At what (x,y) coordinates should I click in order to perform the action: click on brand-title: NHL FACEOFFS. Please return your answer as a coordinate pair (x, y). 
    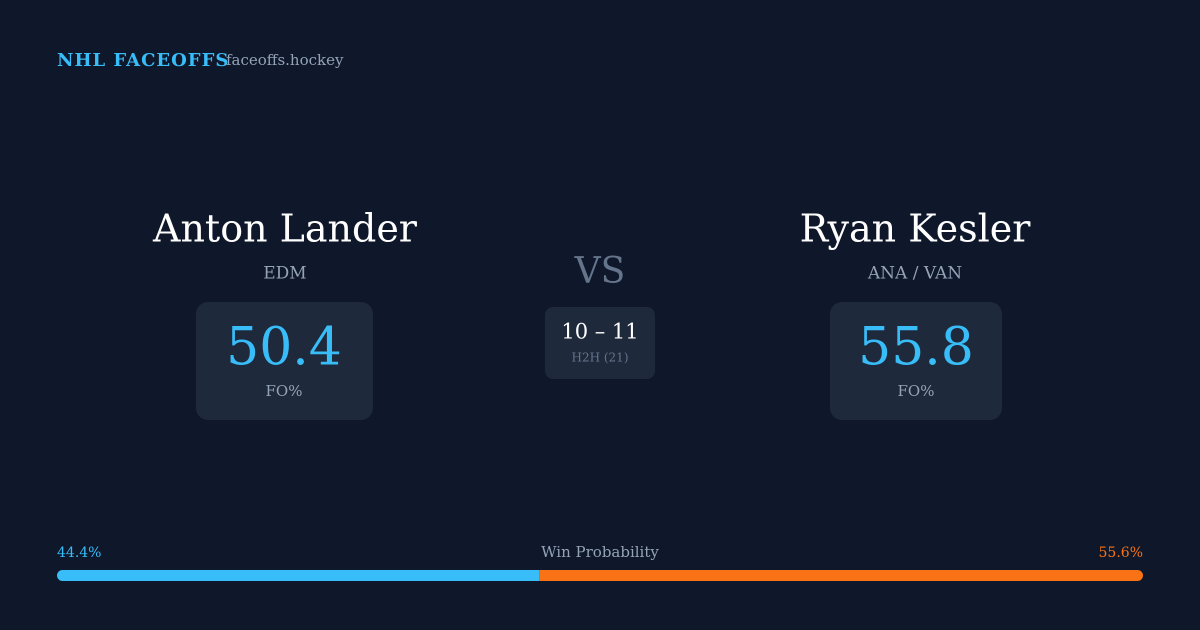
    Looking at the image, I should click on (143, 60).